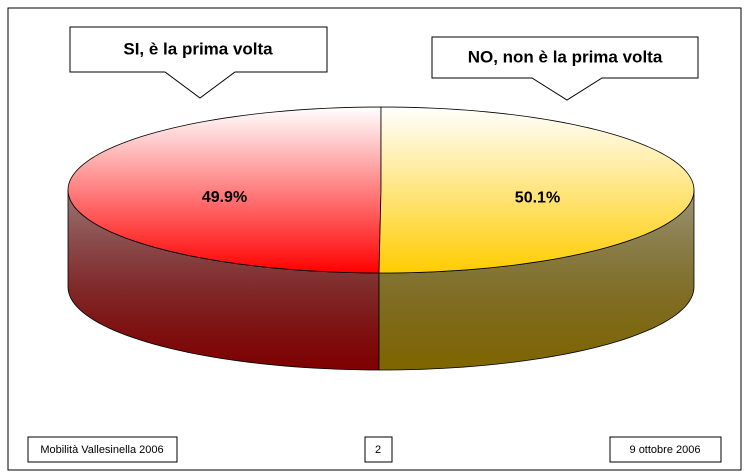 Image resolution: width=747 pixels, height=476 pixels. I want to click on value-label: 50.1%, so click(537, 197).